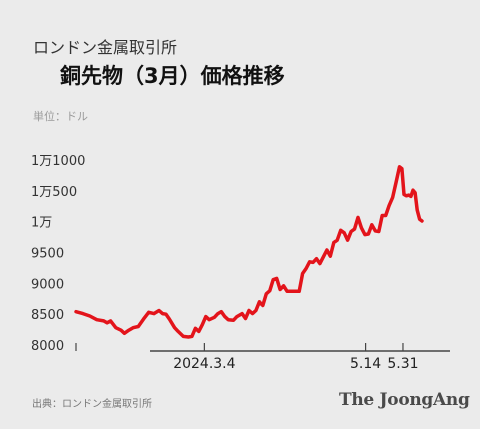 The image size is (480, 429). What do you see at coordinates (47, 346) in the screenshot?
I see `y-tick-label: 8000` at bounding box center [47, 346].